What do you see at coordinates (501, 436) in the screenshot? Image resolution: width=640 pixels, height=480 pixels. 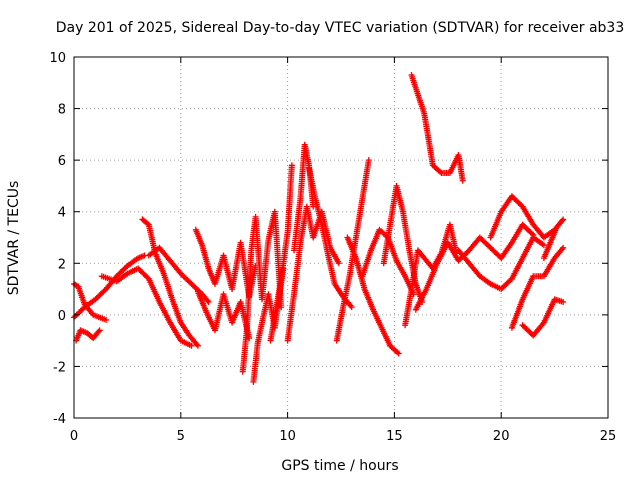 I see `x-tick-label: 20` at bounding box center [501, 436].